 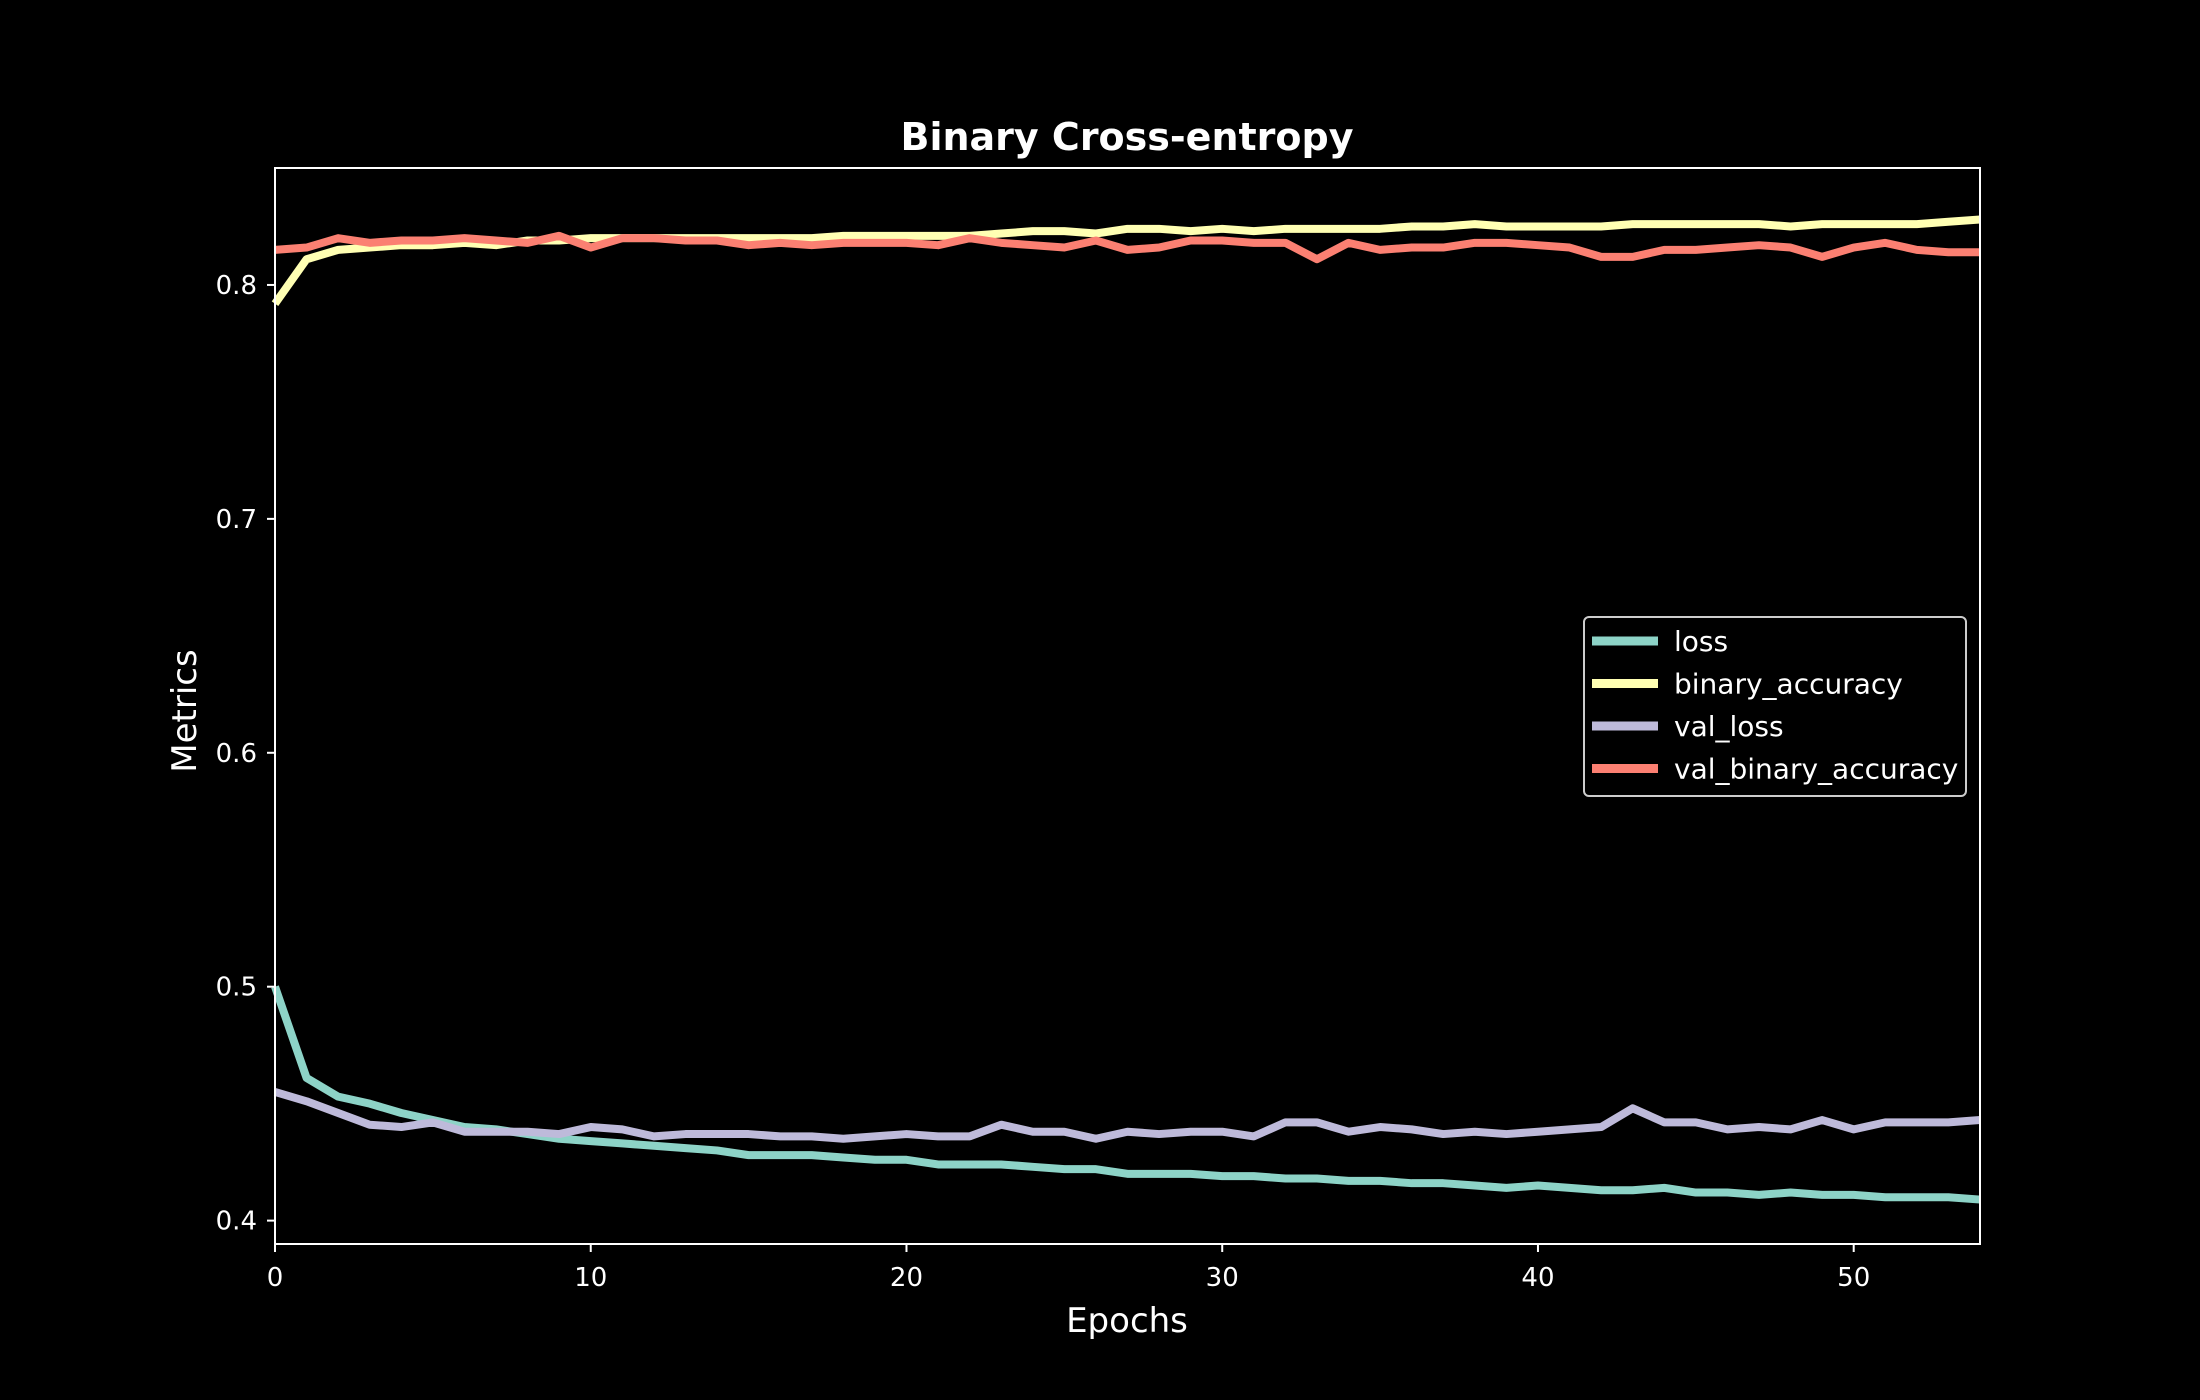 What do you see at coordinates (1127, 137) in the screenshot?
I see `chart-title: Binary Cross-entropy` at bounding box center [1127, 137].